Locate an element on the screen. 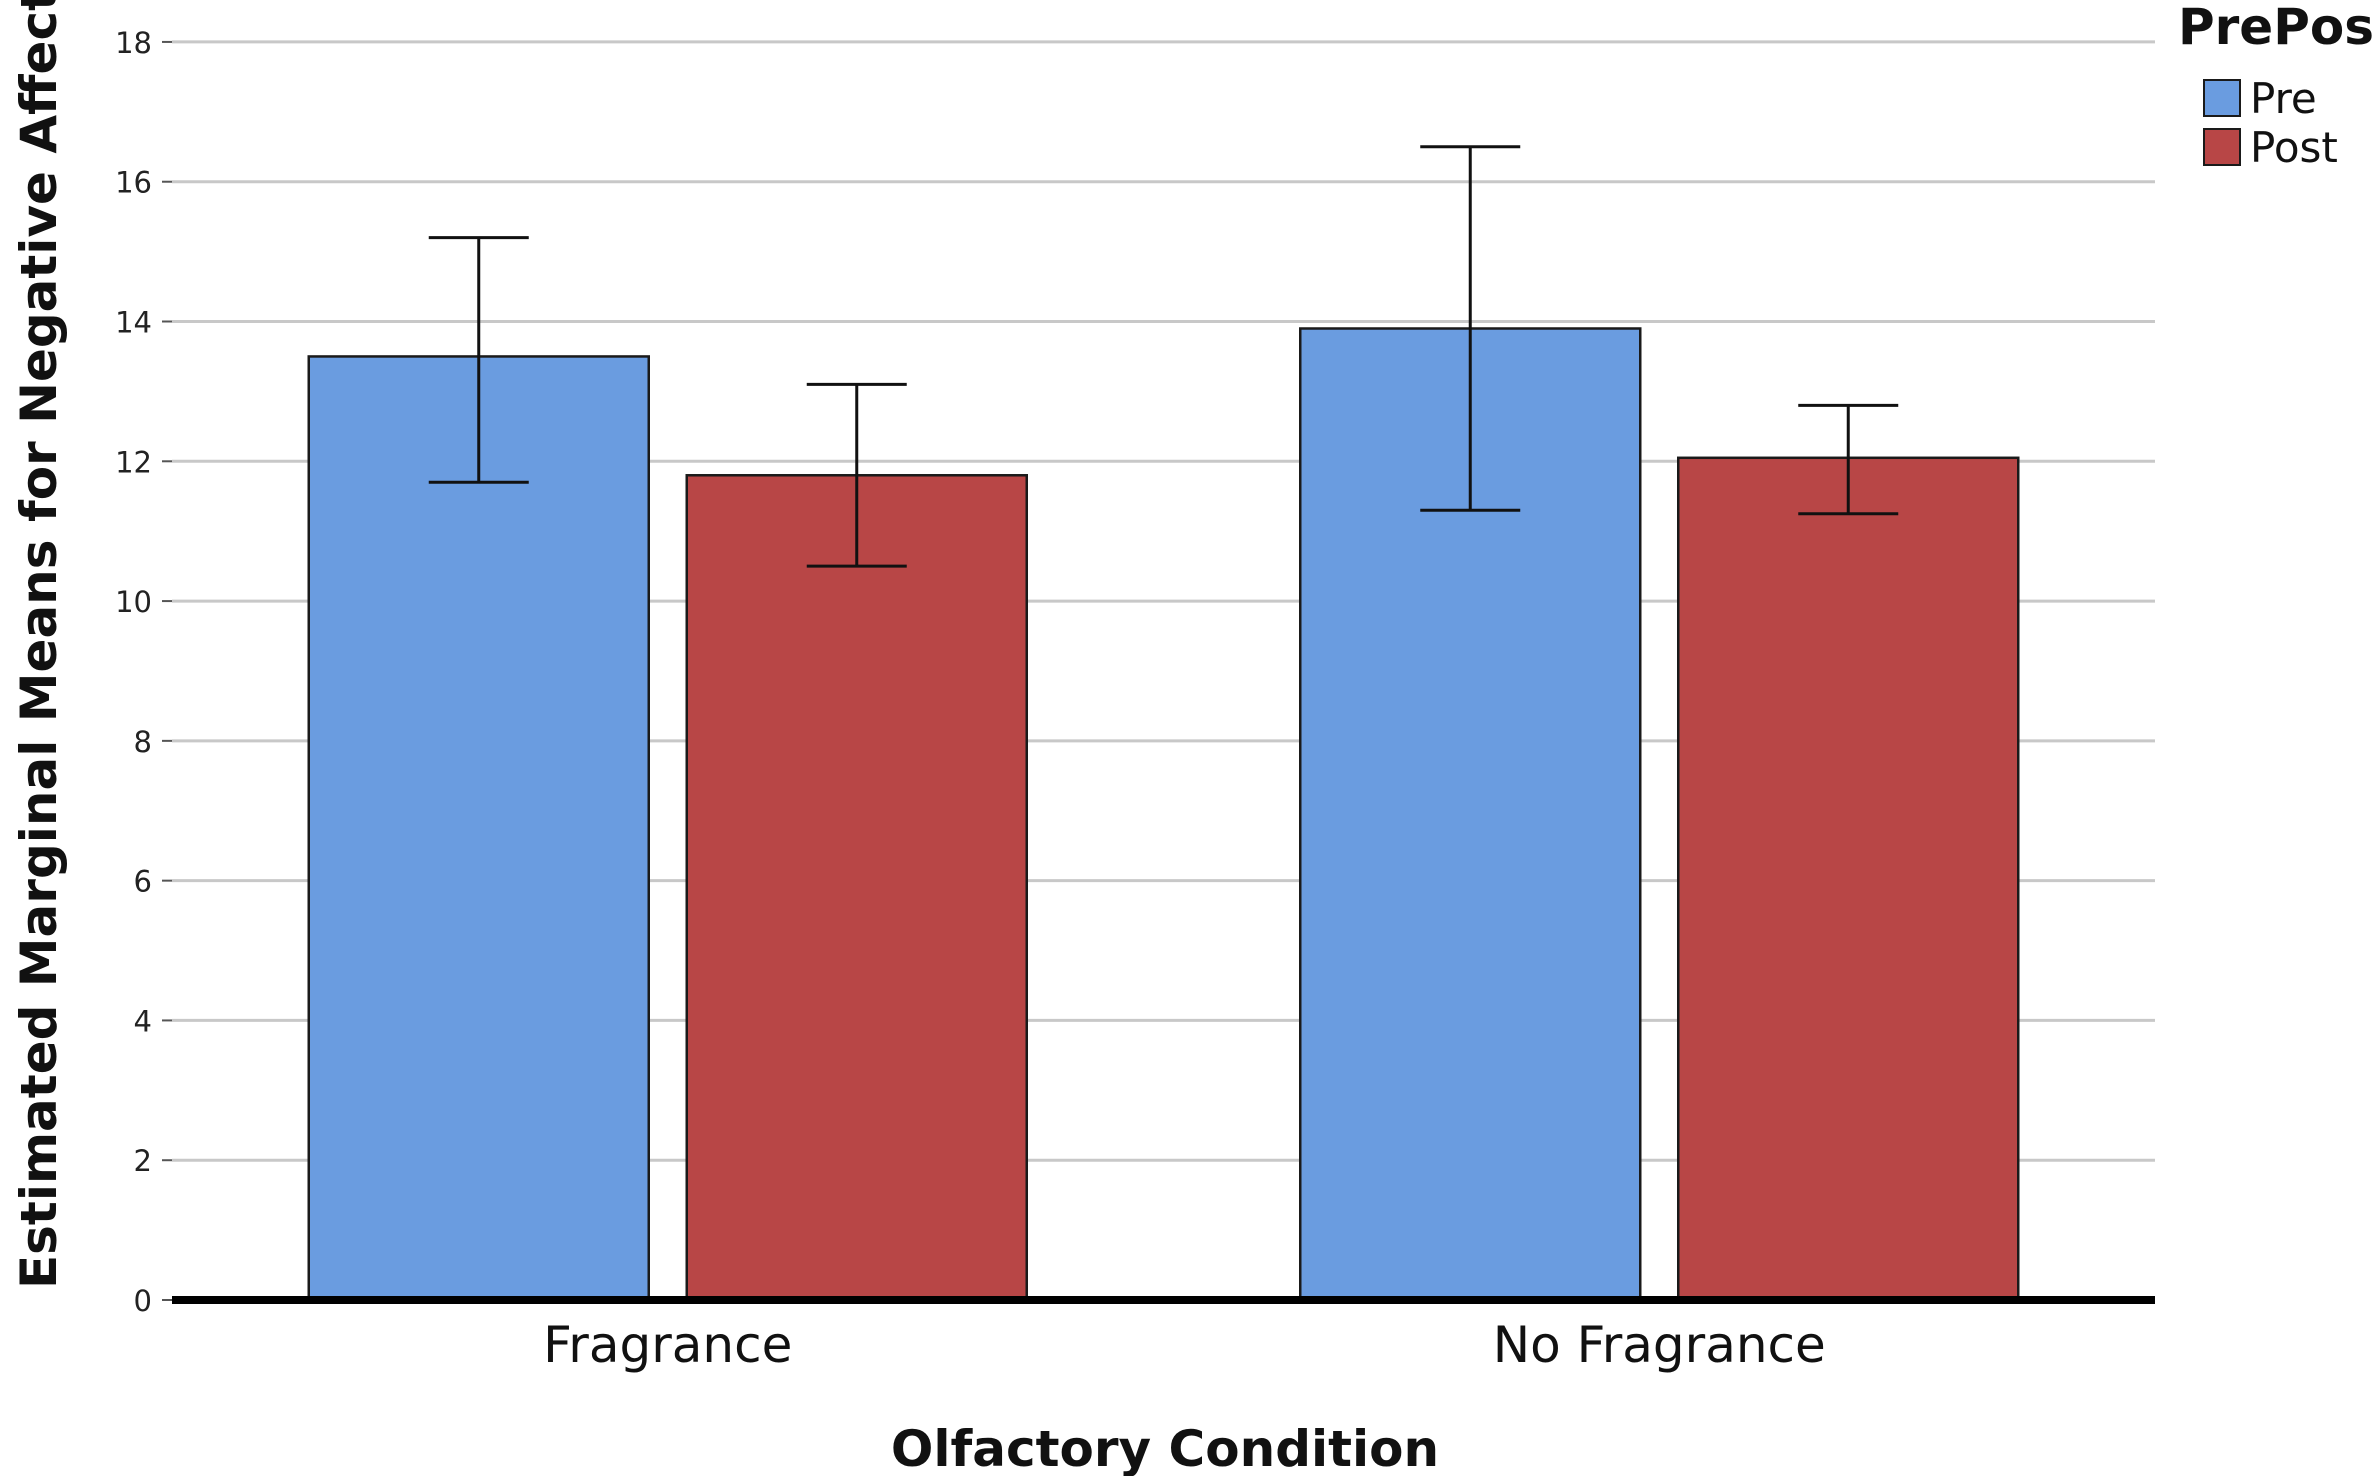  legend-label: Pre is located at coordinates (2283, 98).